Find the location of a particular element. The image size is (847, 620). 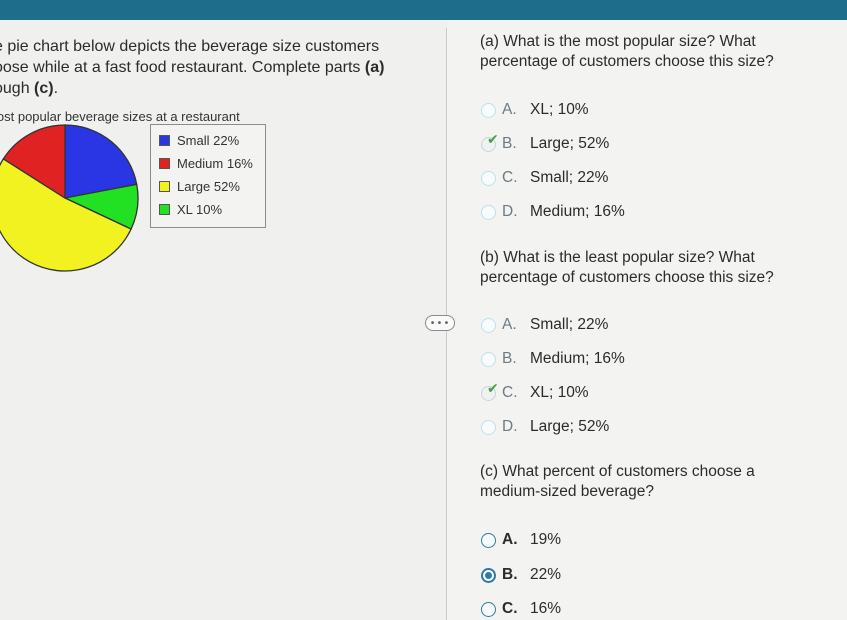

chart-legend: Small 22% Medium 16% Large 52% XL 10% is located at coordinates (208, 176).